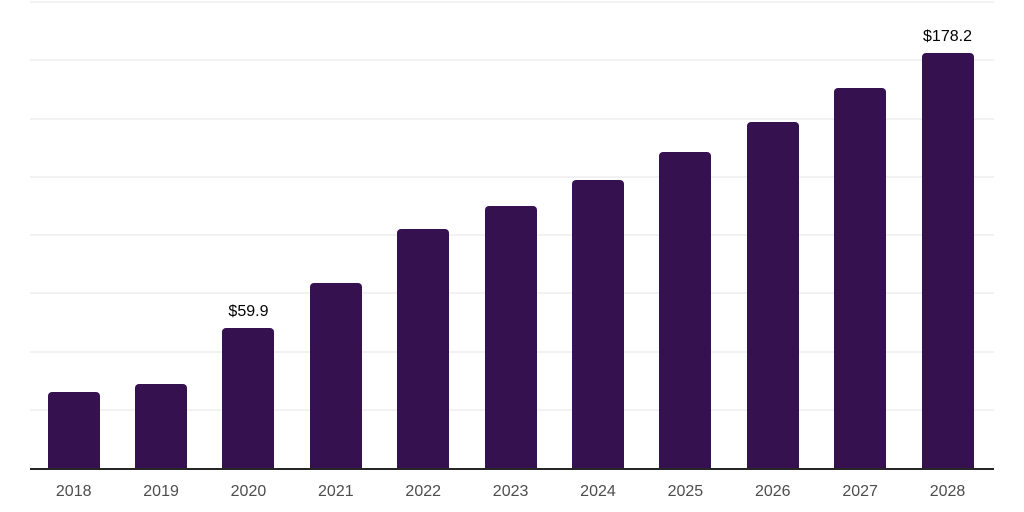 The width and height of the screenshot is (1024, 512). I want to click on x-tick-label-2027: 2027, so click(860, 491).